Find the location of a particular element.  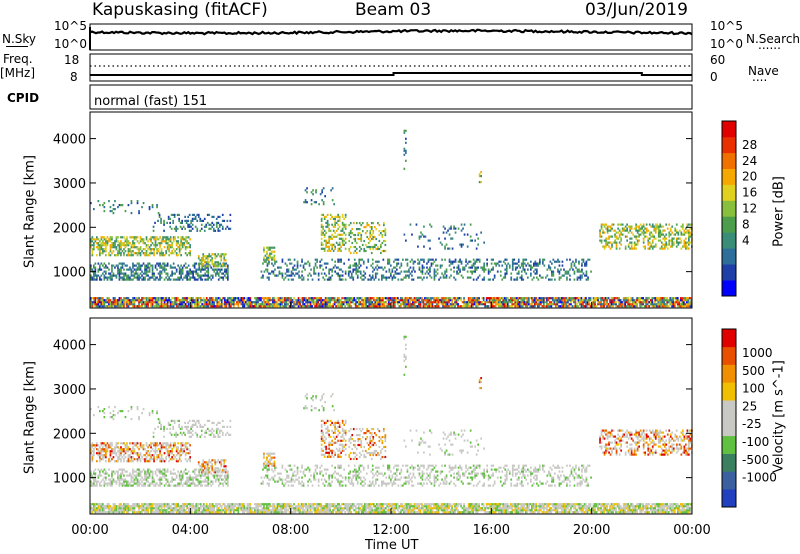

freq-line is located at coordinates (391, 74).